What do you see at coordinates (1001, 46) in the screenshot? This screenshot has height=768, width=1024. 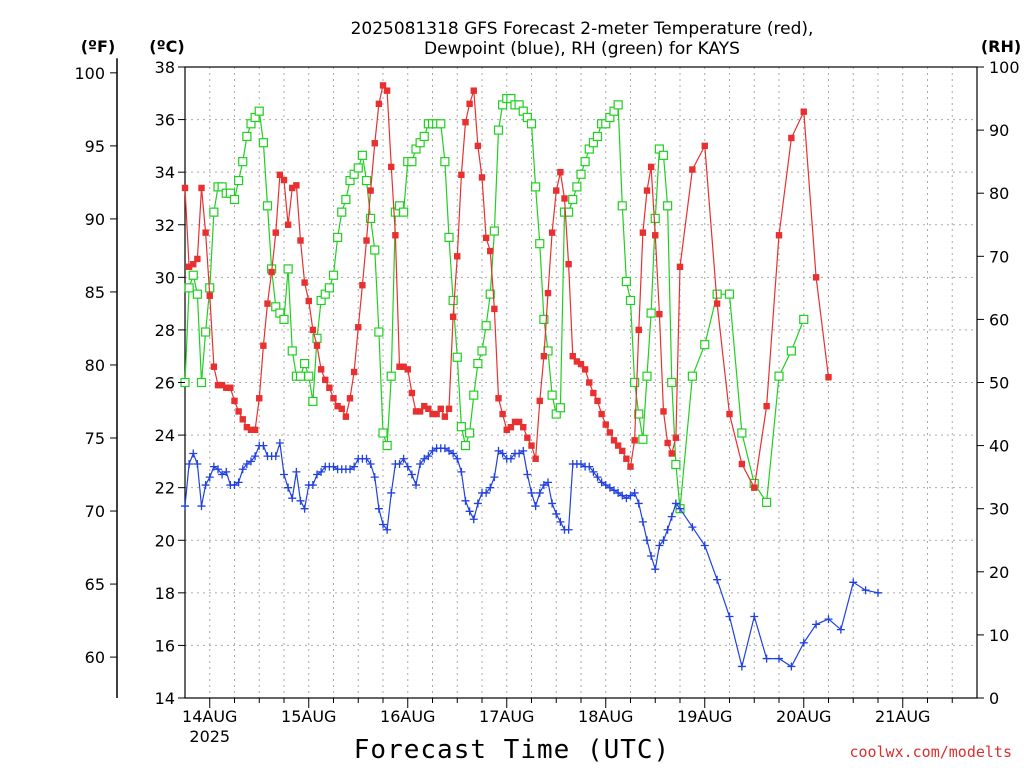 I see `right-unit-rh: (RH)` at bounding box center [1001, 46].